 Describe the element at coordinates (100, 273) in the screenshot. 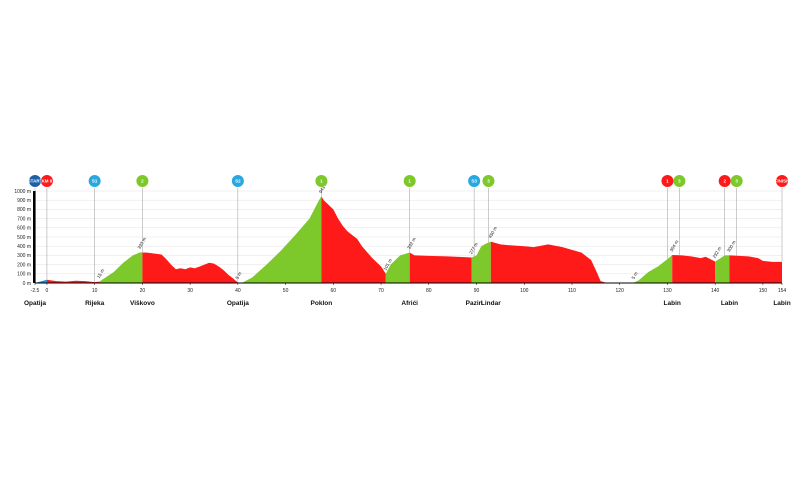

I see `altitude-label: 15 m` at that location.